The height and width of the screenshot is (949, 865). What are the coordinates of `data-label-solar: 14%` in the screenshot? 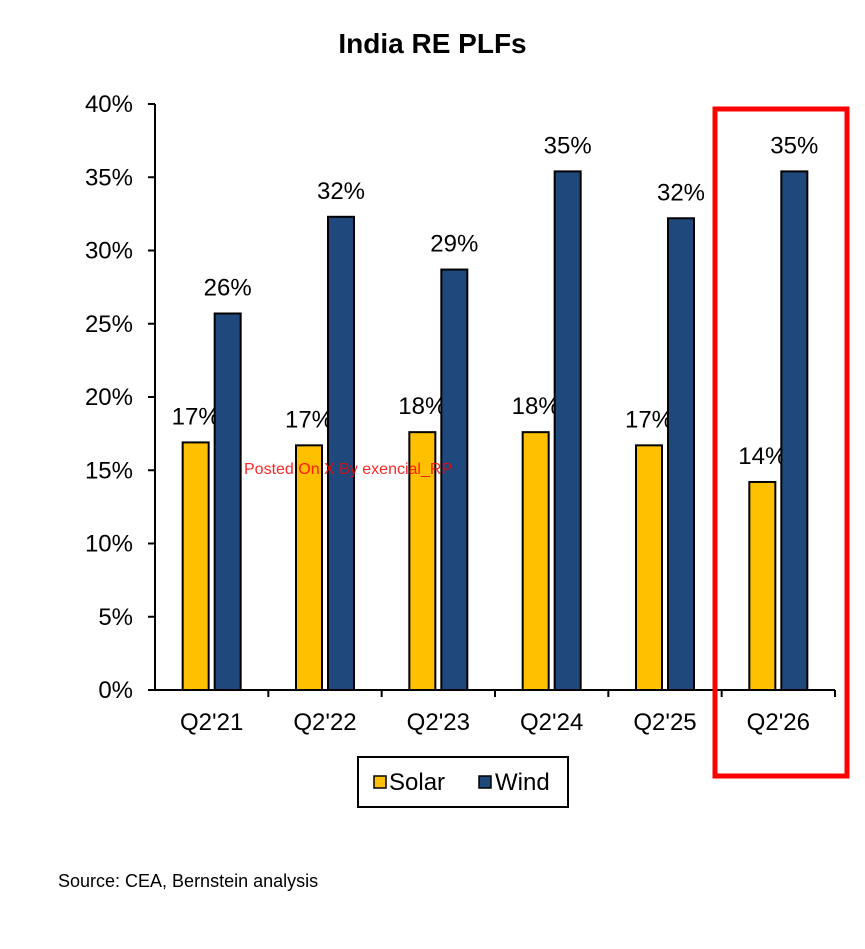 It's located at (762, 456).